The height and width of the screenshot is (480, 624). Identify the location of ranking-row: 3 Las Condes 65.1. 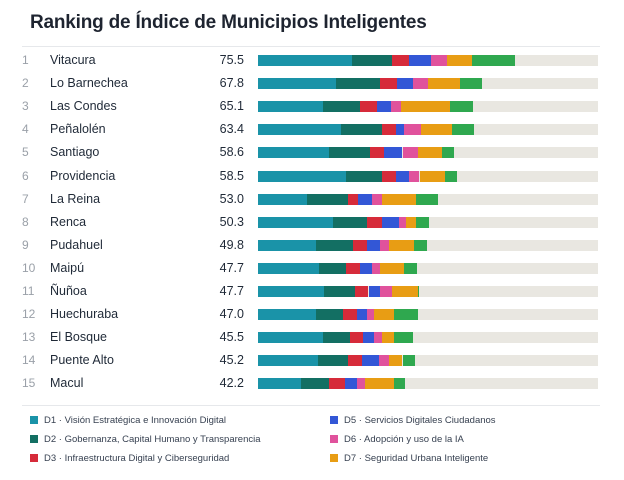
(312, 106).